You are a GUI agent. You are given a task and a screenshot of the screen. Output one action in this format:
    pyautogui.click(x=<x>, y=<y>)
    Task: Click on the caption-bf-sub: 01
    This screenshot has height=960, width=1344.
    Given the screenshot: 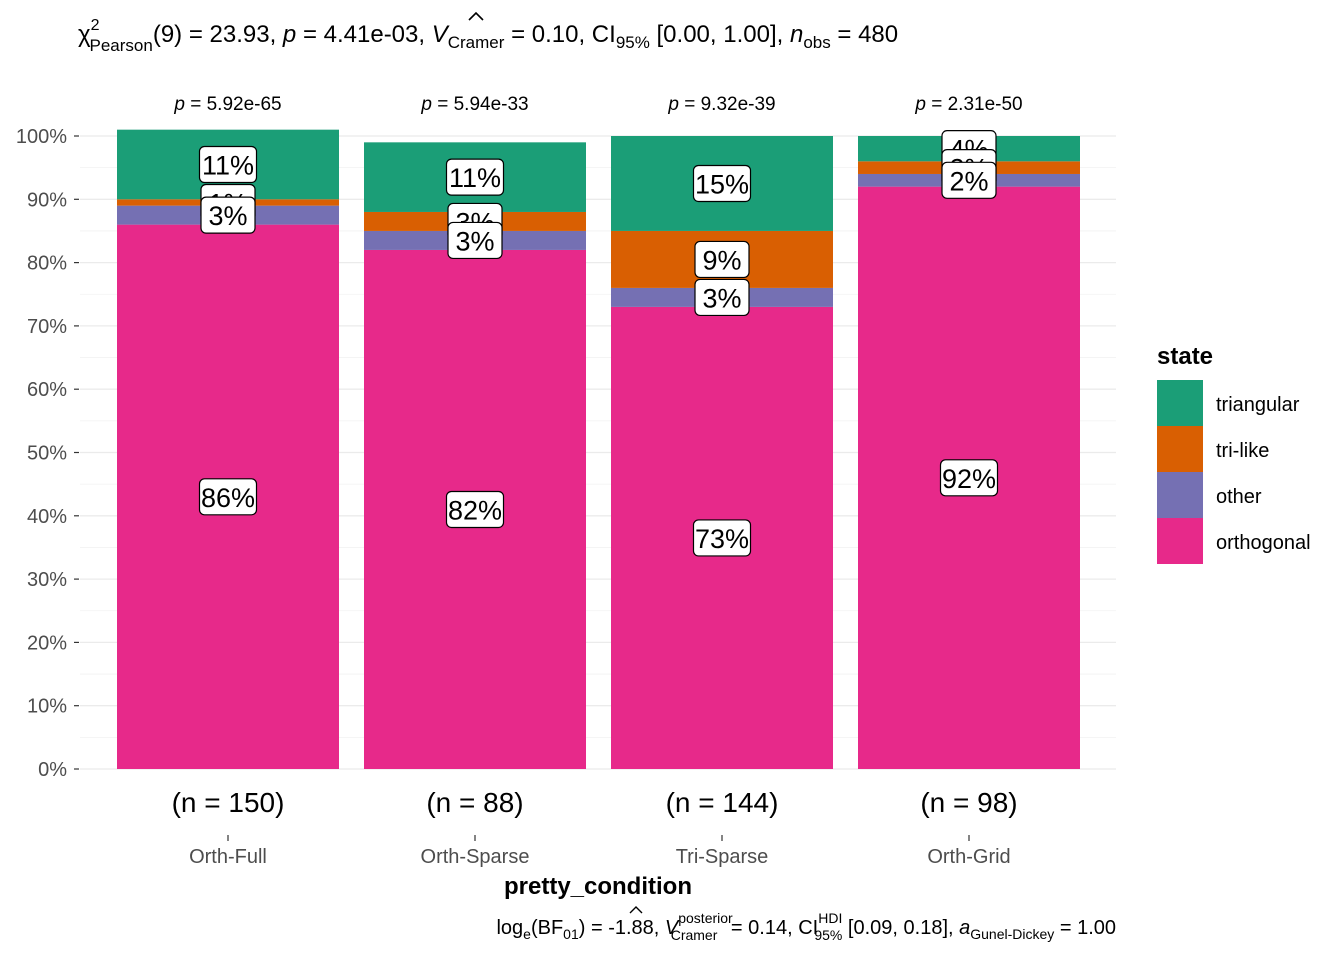 What is the action you would take?
    pyautogui.click(x=571, y=934)
    